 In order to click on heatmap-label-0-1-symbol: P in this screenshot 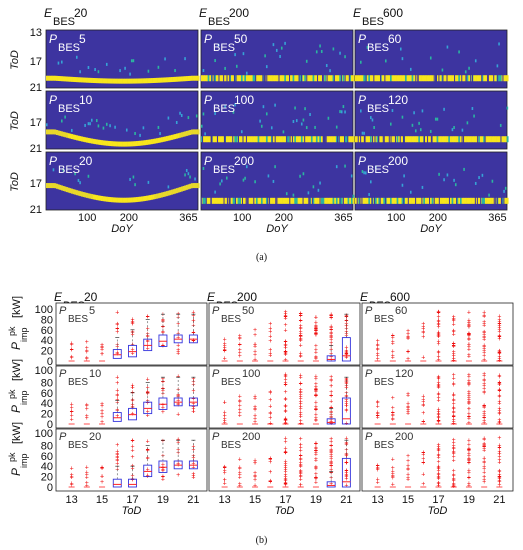, I will do `click(53, 100)`.